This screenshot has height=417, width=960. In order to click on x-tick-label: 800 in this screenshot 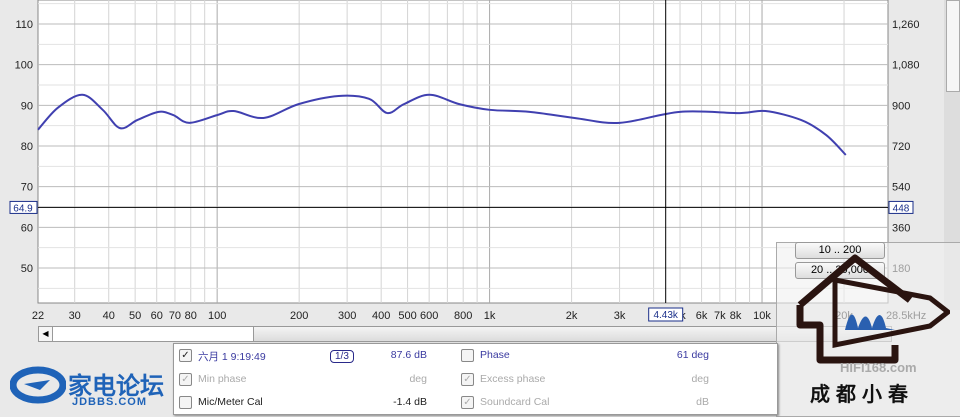, I will do `click(463, 316)`.